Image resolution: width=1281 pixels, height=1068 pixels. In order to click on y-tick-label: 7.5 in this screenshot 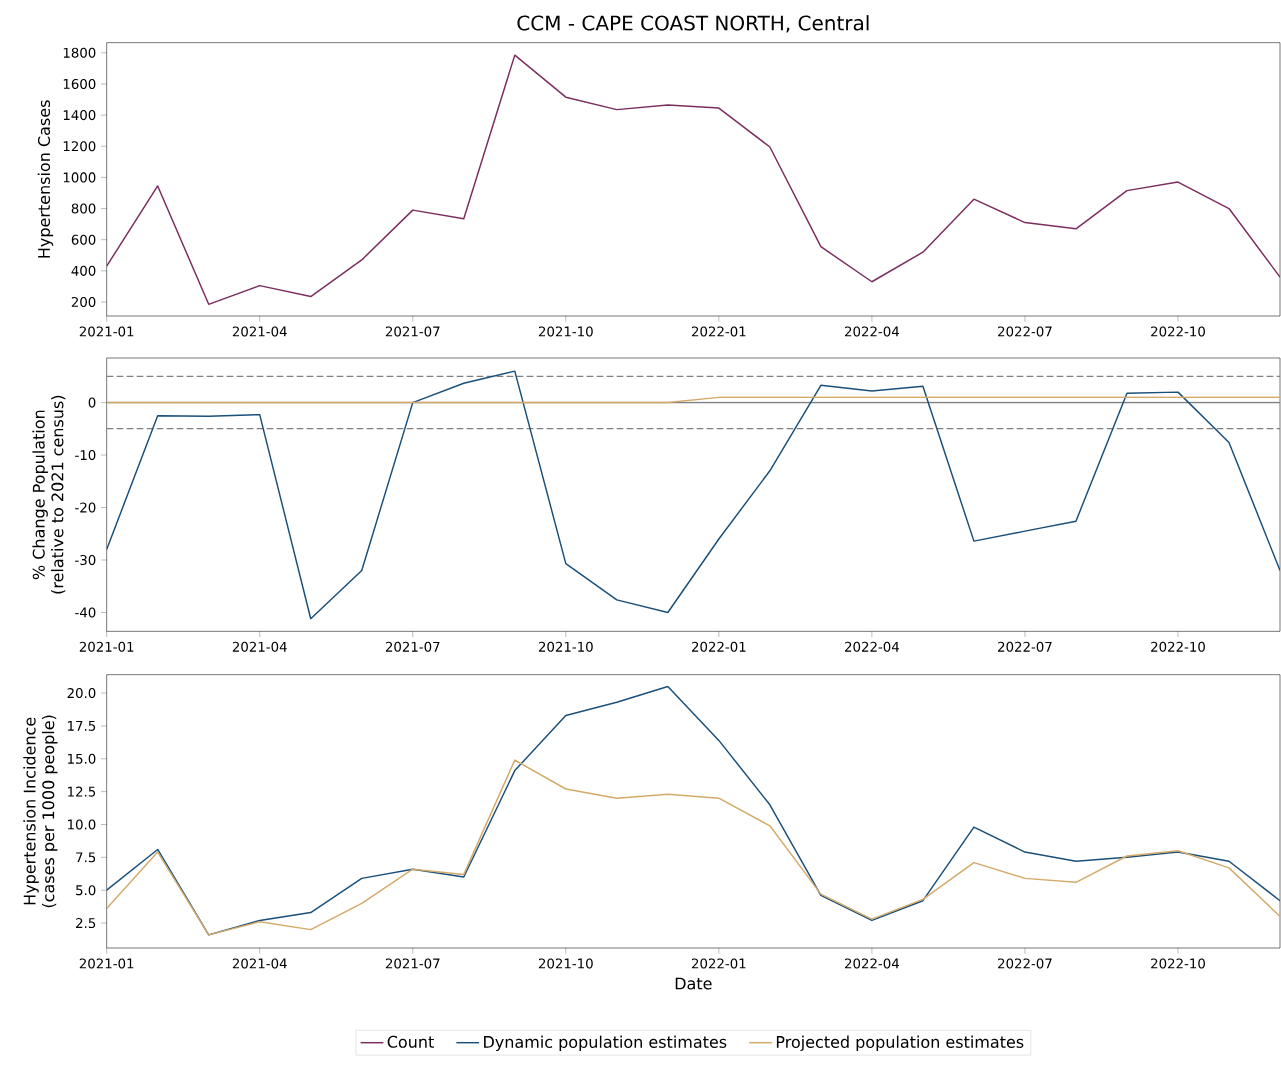, I will do `click(86, 857)`.